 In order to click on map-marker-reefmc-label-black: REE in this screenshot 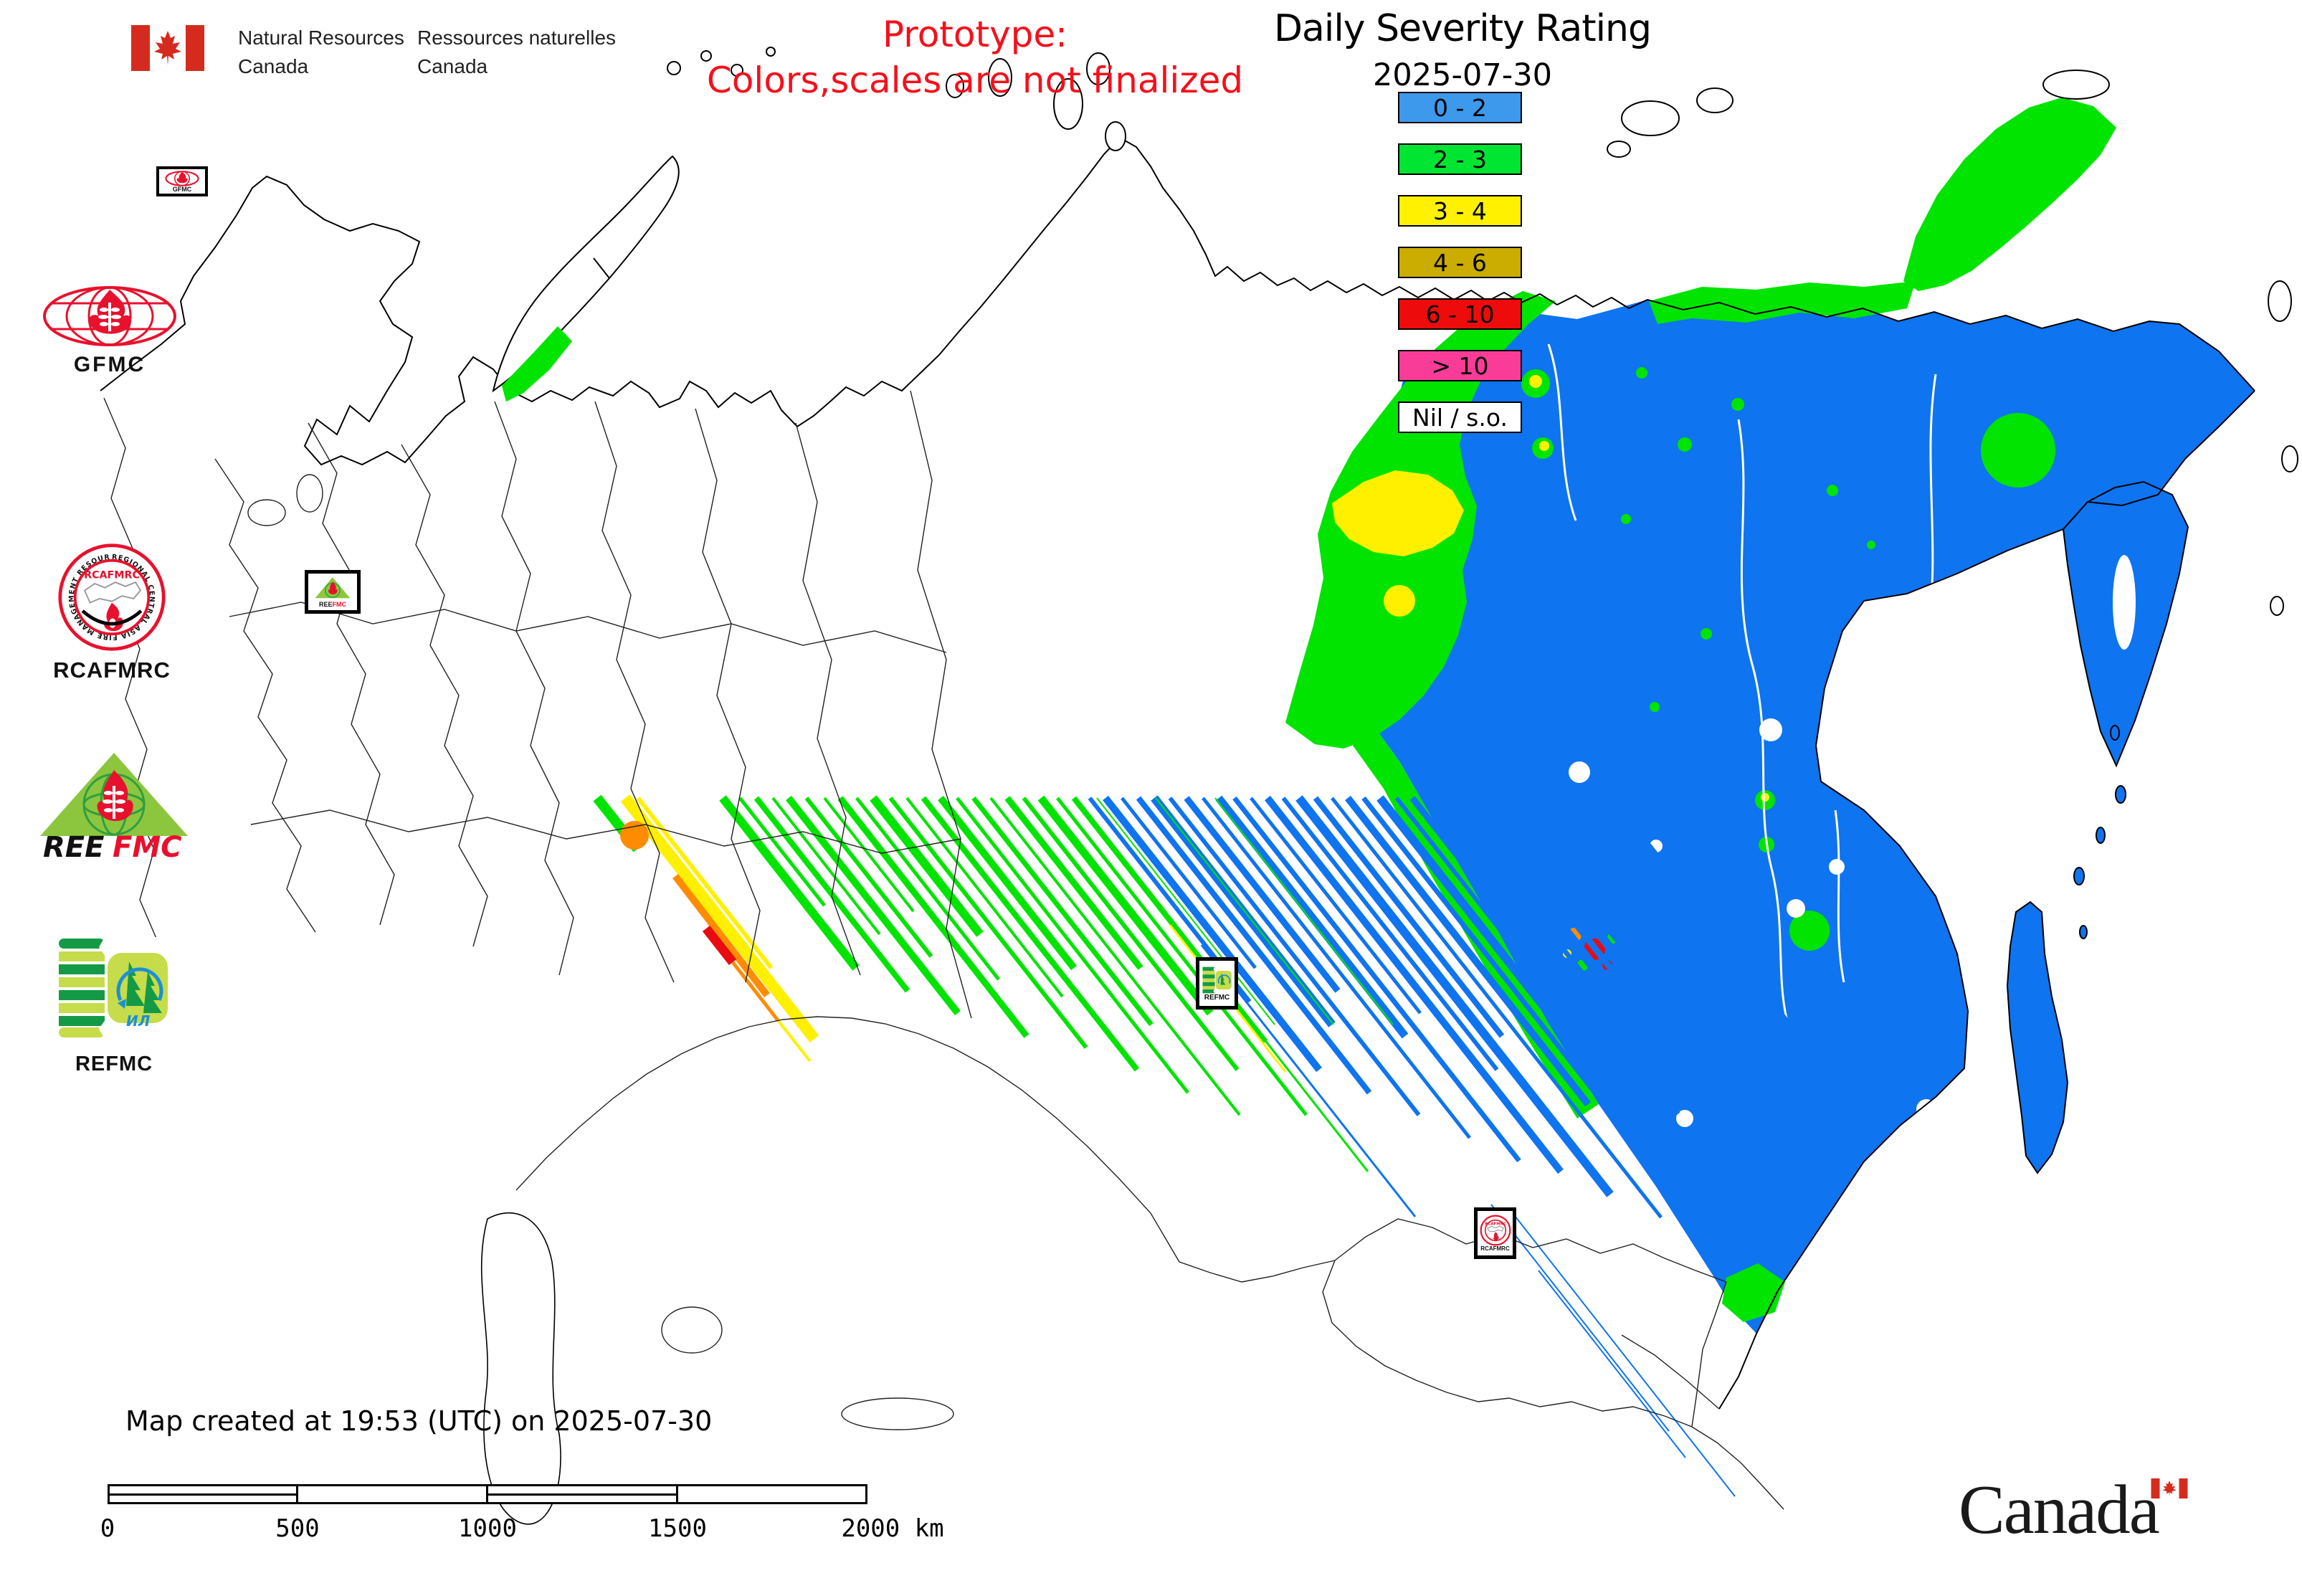, I will do `click(326, 604)`.